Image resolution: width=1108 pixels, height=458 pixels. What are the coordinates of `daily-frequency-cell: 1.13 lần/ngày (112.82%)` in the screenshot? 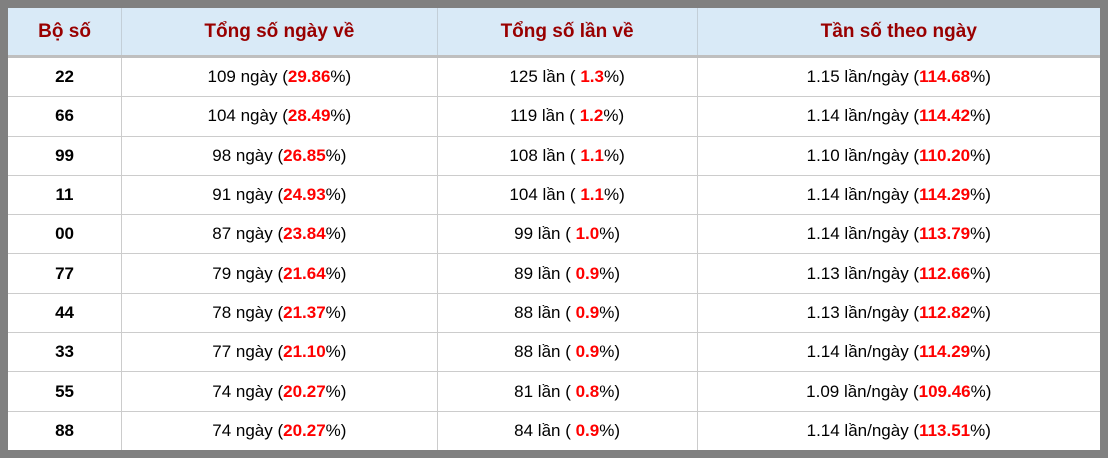 It's located at (898, 312).